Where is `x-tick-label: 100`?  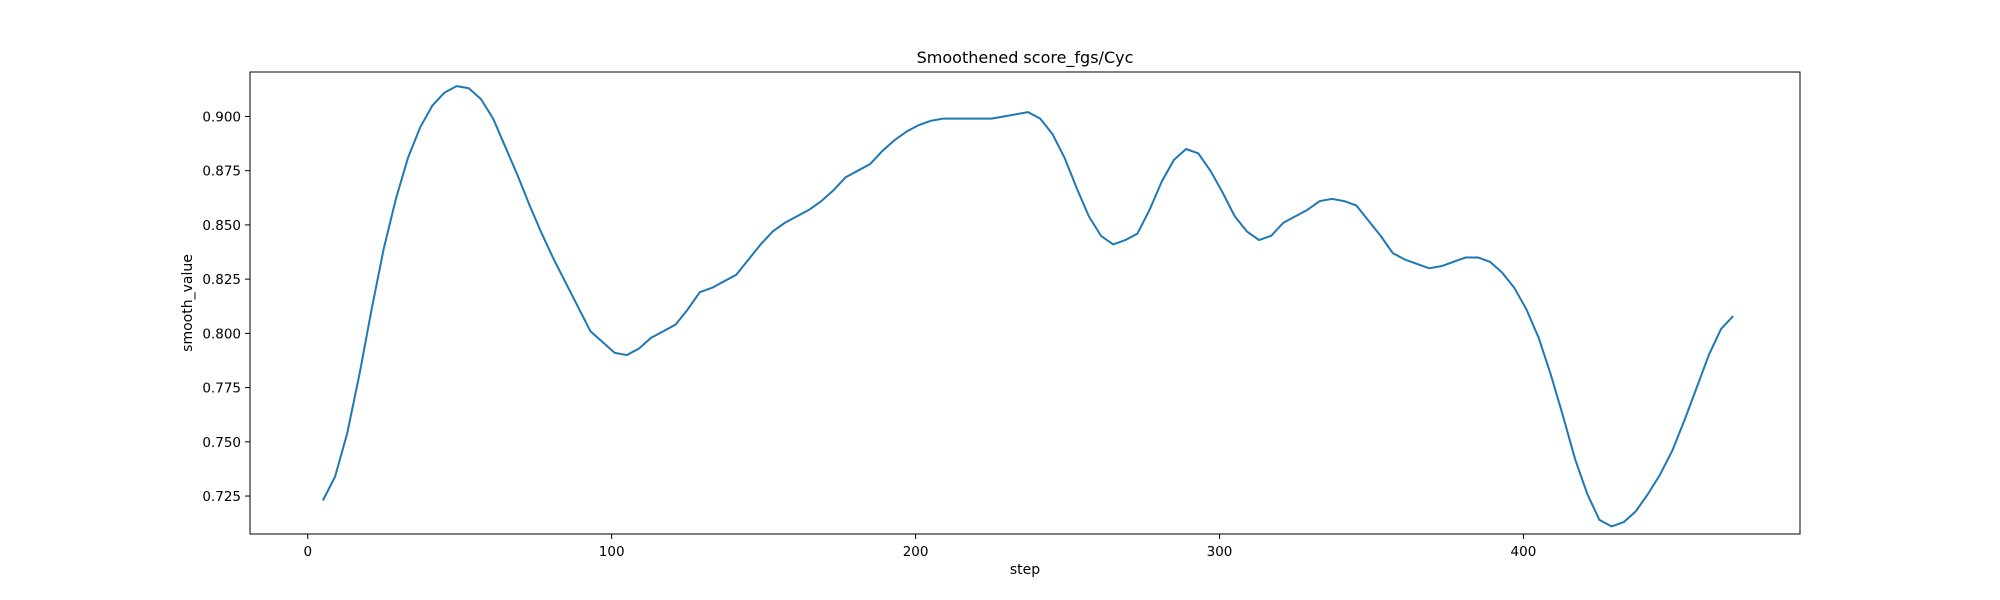 x-tick-label: 100 is located at coordinates (612, 552).